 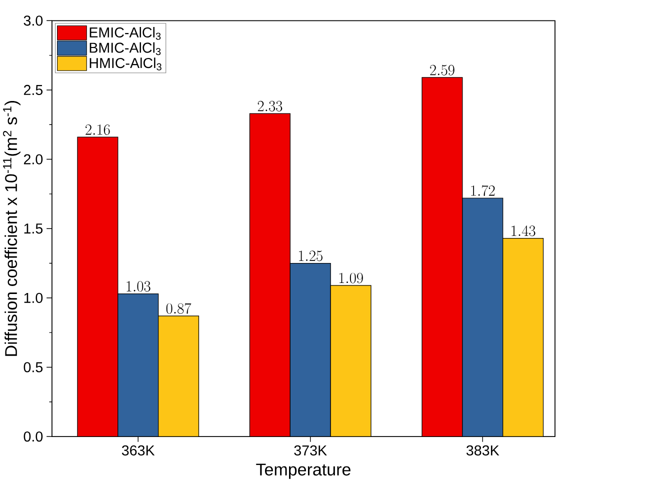 I want to click on y-tick-label: 0.0, so click(x=33, y=436).